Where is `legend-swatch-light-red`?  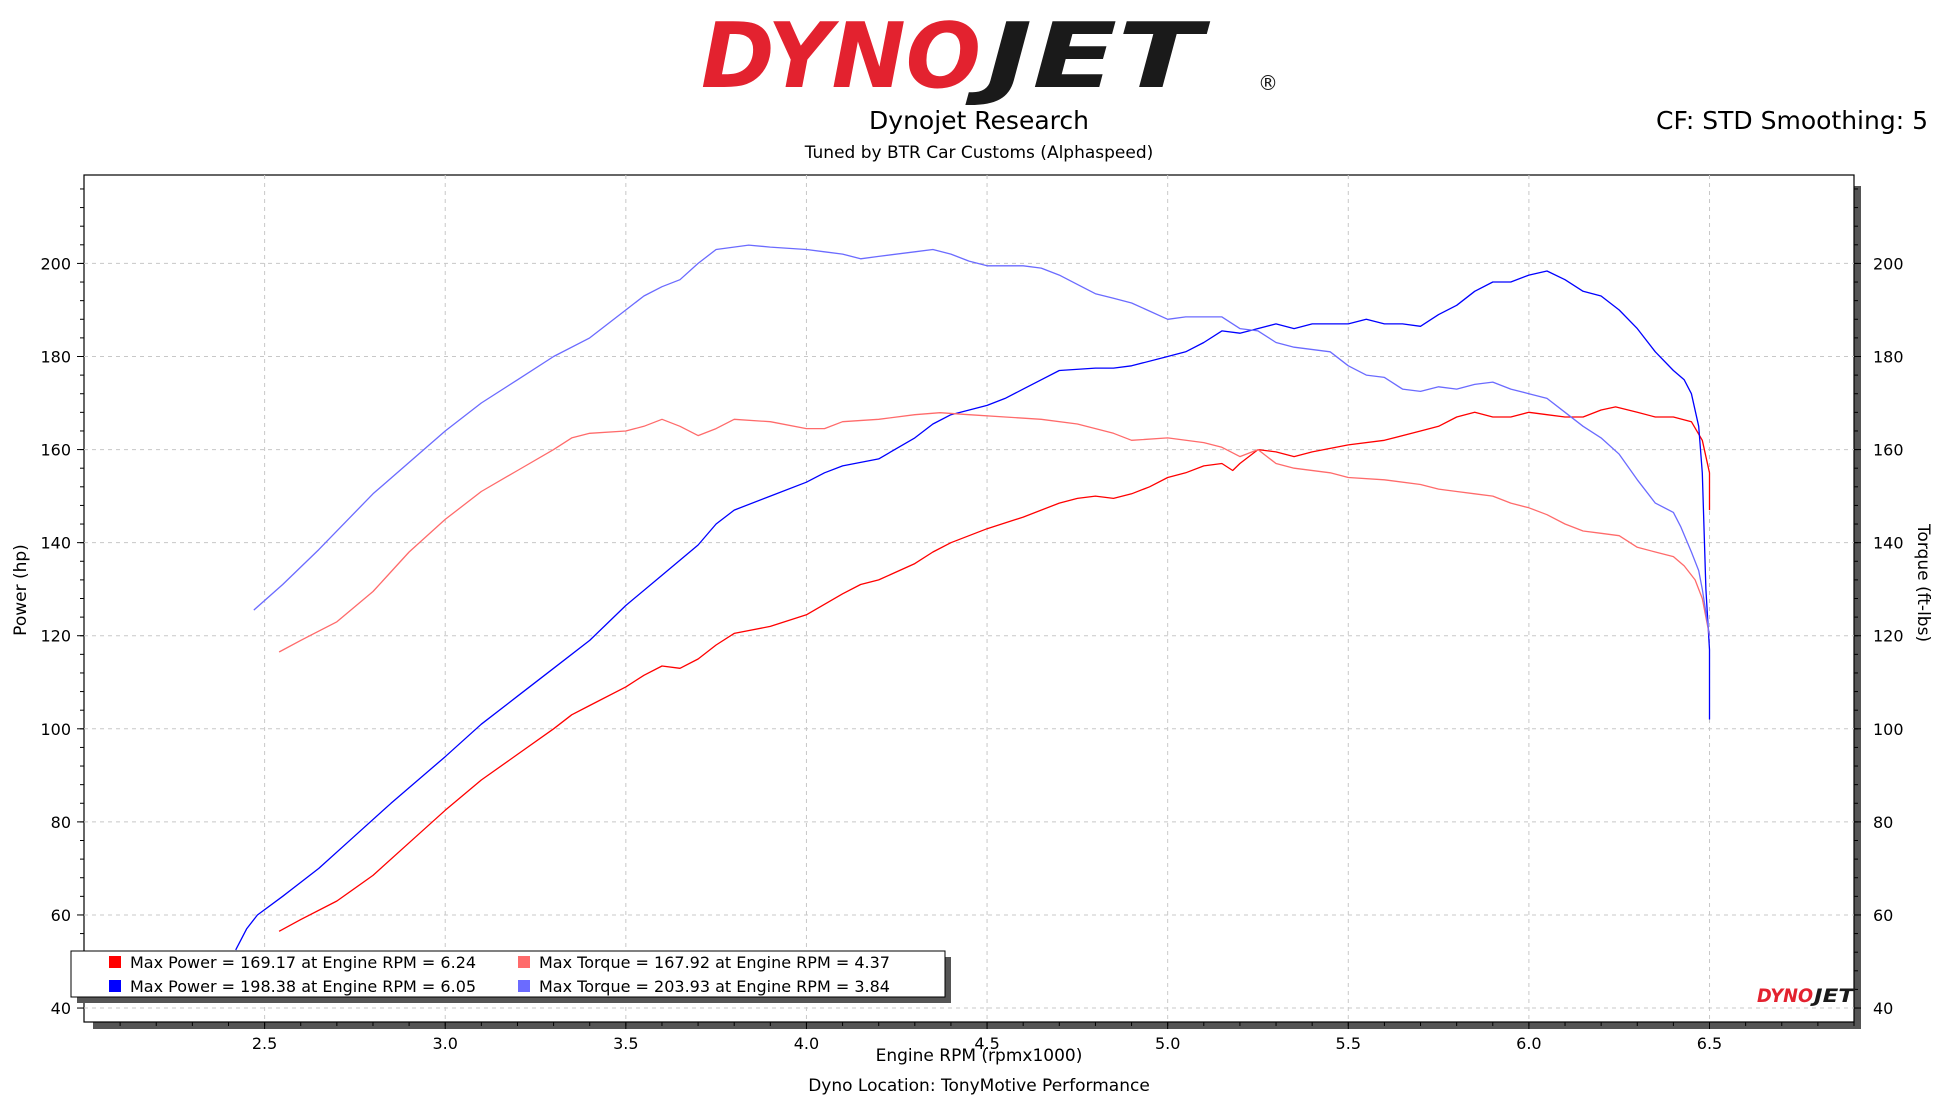 legend-swatch-light-red is located at coordinates (524, 962).